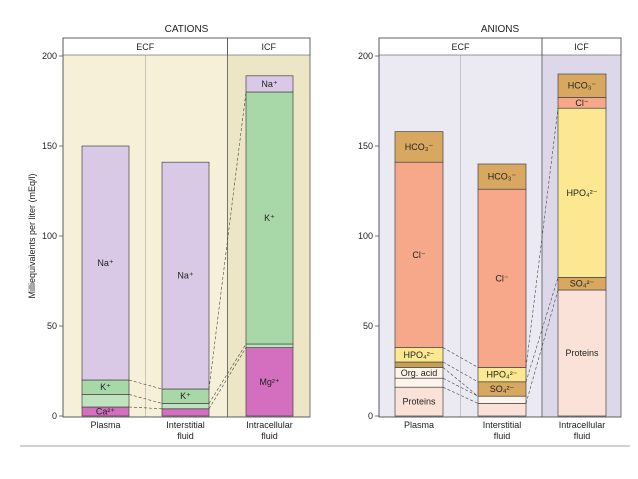 The image size is (638, 479). What do you see at coordinates (419, 373) in the screenshot?
I see `bar-segment-label: Org. acid` at bounding box center [419, 373].